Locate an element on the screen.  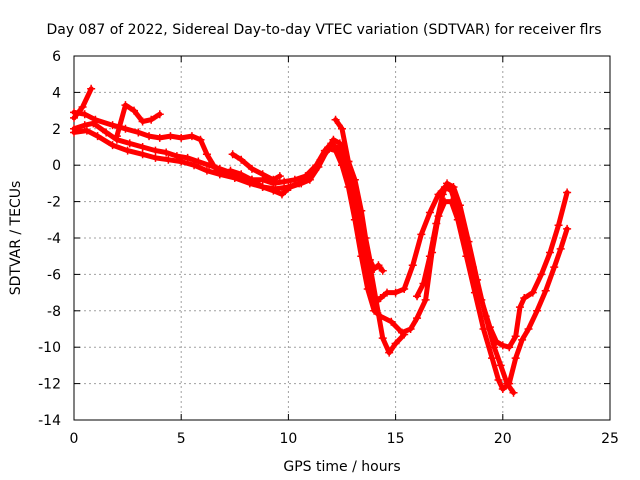
series-line is located at coordinates (138, 120).